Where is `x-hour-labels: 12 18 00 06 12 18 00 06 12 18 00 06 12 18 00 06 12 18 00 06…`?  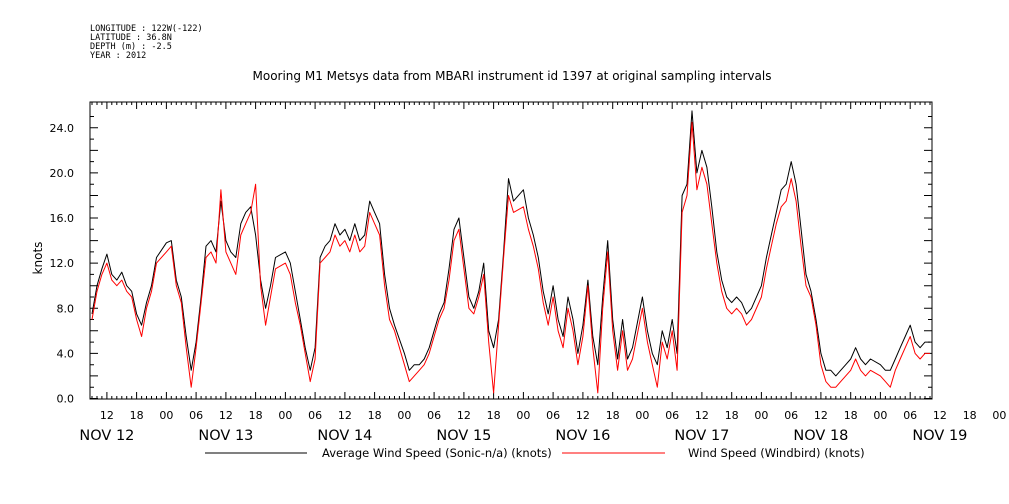 x-hour-labels: 12 18 00 06 12 18 00 06 12 18 00 06 12 18 00 06 12 18 00 06… is located at coordinates (553, 415).